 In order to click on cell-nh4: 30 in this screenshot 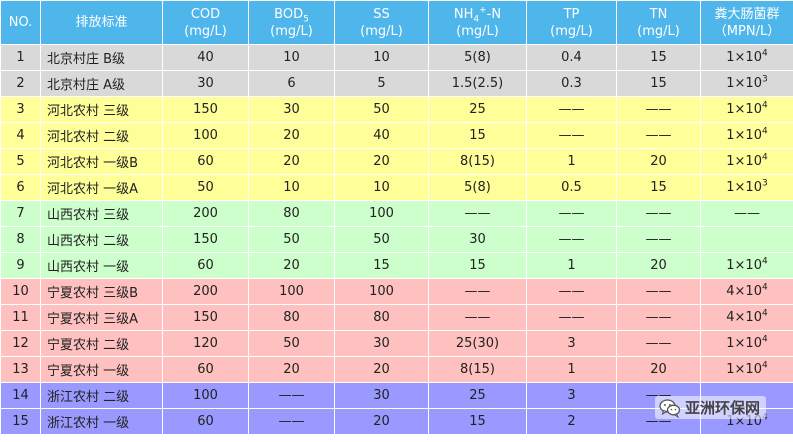, I will do `click(477, 239)`.